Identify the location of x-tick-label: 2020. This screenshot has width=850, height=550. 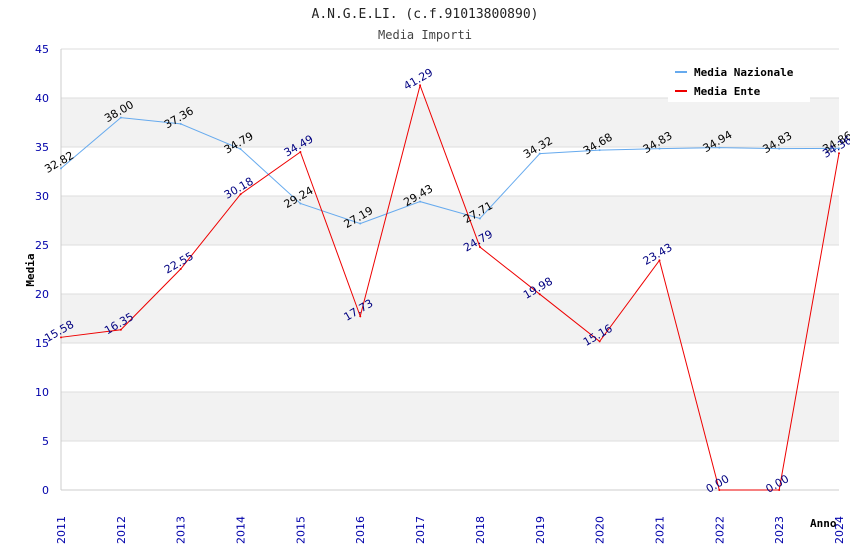
(600, 530).